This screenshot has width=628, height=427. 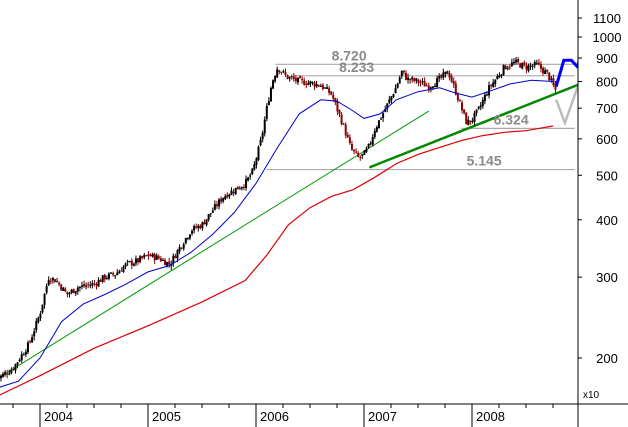 I want to click on y-tick-label: 200, so click(x=607, y=358).